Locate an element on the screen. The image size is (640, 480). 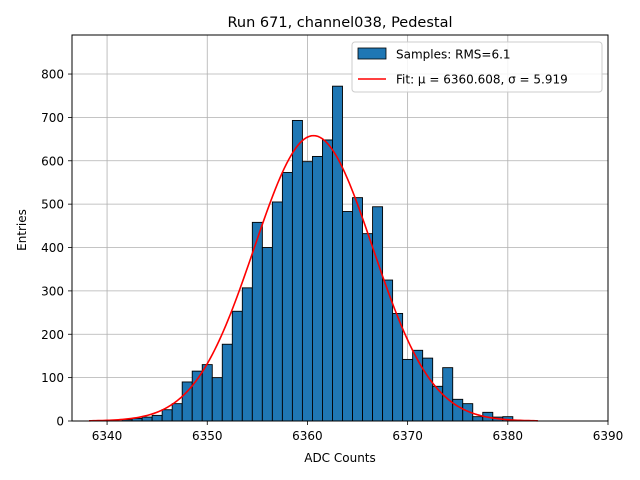
y-tick-label: 400 is located at coordinates (52, 248).